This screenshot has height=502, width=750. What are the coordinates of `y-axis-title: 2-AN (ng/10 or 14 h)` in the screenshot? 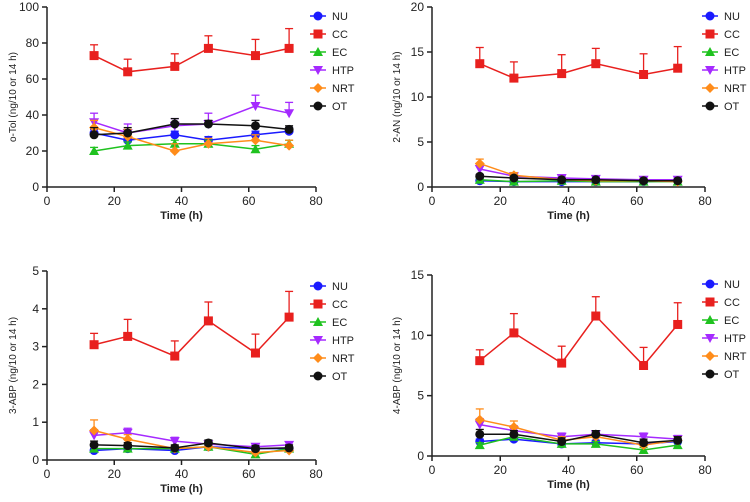 It's located at (397, 96).